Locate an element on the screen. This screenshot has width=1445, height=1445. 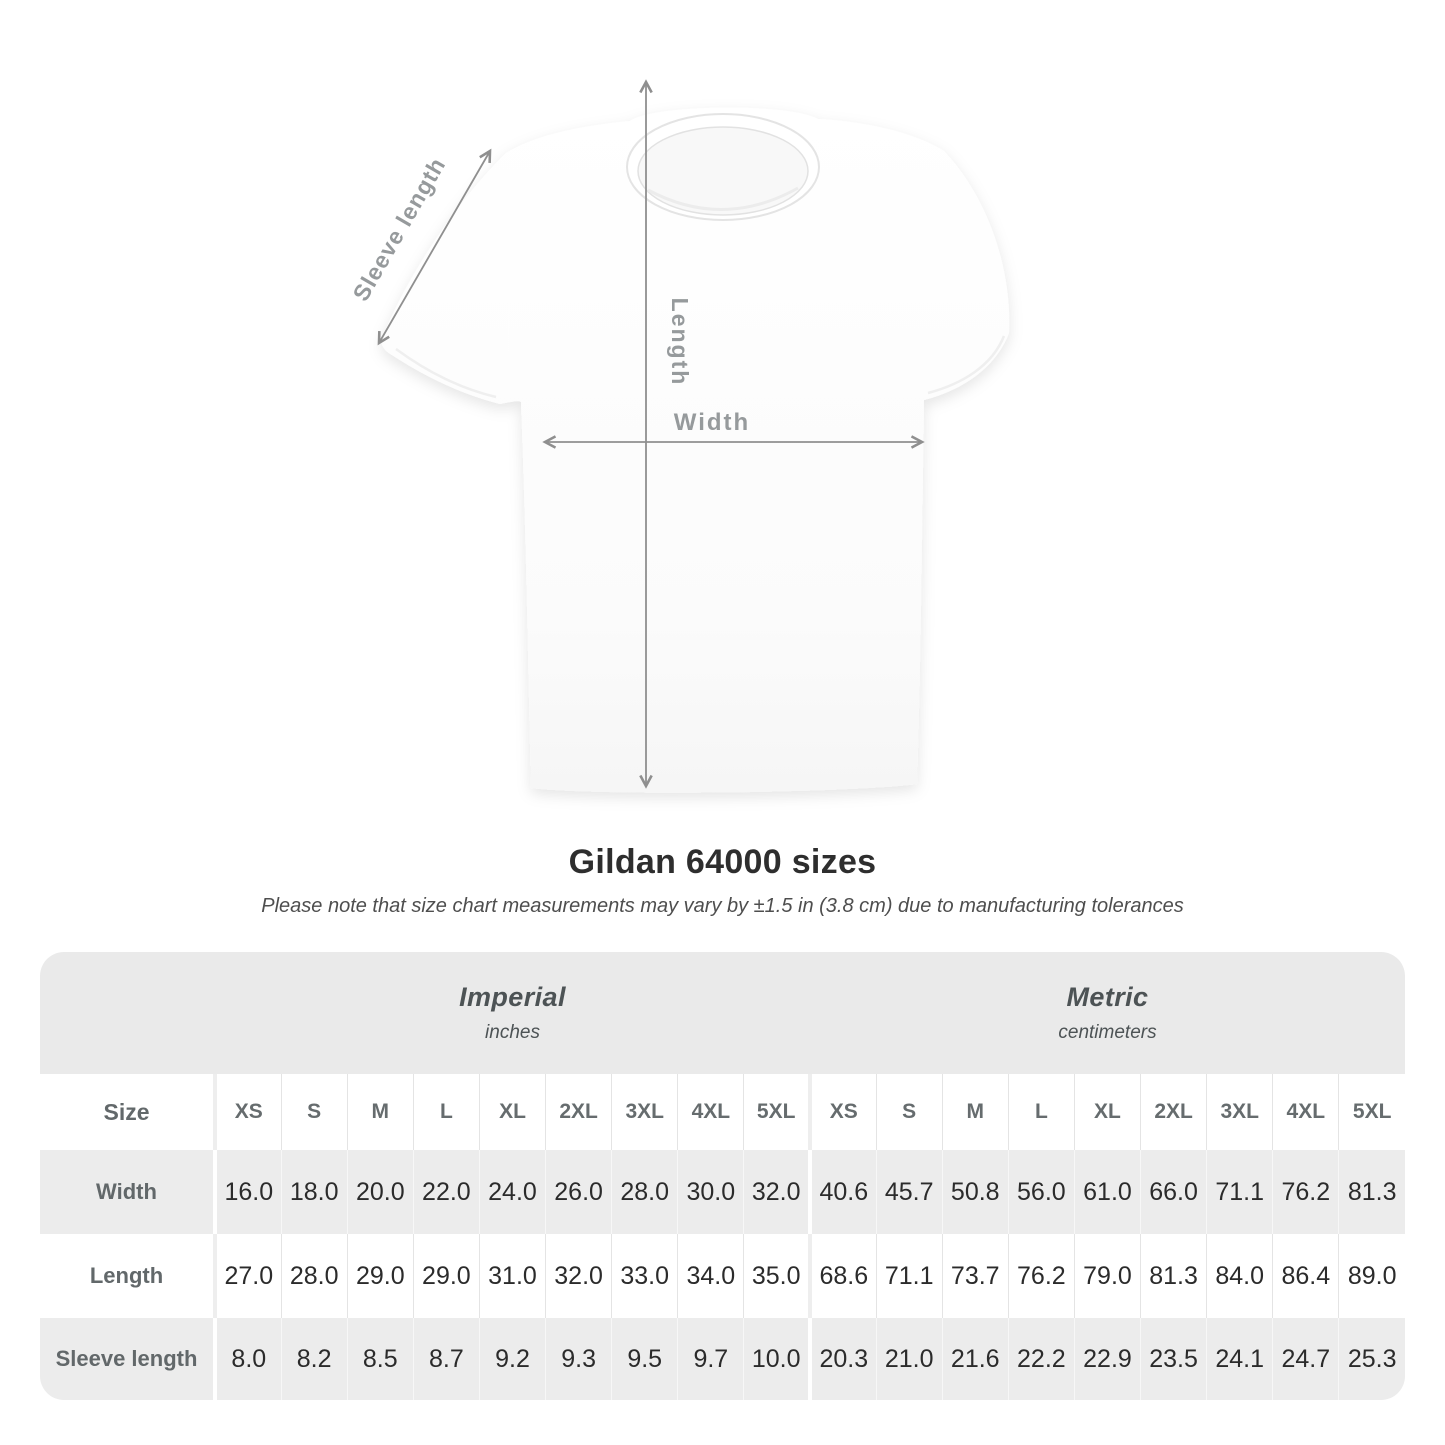
value-cell: 24.1 is located at coordinates (1239, 1359).